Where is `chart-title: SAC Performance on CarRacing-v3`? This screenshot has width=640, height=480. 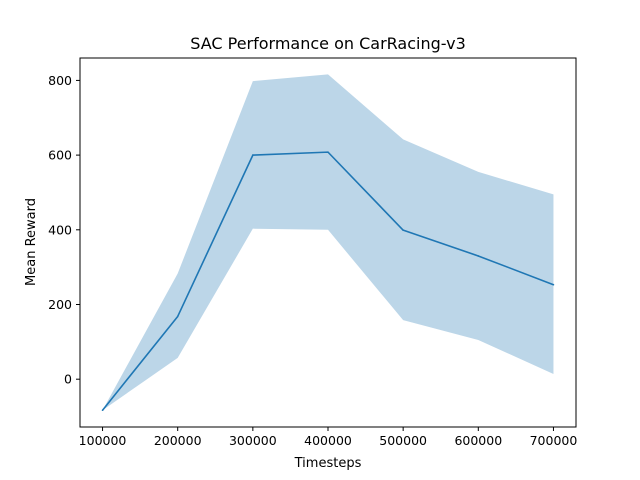
chart-title: SAC Performance on CarRacing-v3 is located at coordinates (328, 43).